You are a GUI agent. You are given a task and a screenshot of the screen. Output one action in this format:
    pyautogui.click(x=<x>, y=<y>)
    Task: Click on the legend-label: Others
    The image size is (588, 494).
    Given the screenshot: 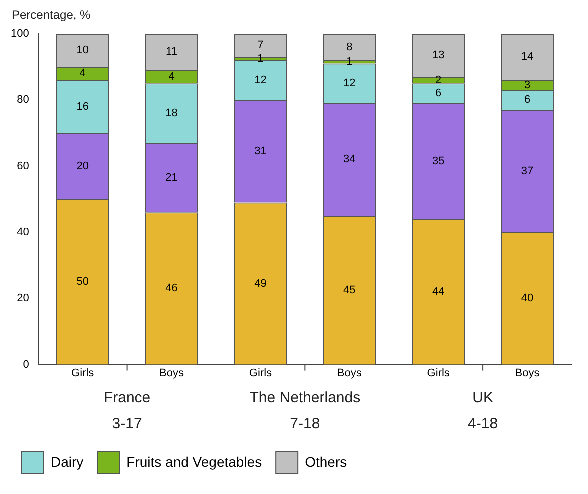 What is the action you would take?
    pyautogui.click(x=326, y=462)
    